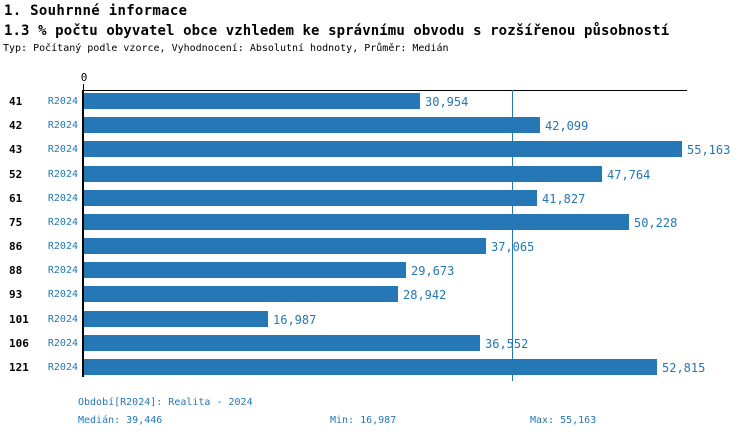 This screenshot has height=440, width=750. Describe the element at coordinates (120, 420) in the screenshot. I see `median-stat: Medián: 39,446` at that location.